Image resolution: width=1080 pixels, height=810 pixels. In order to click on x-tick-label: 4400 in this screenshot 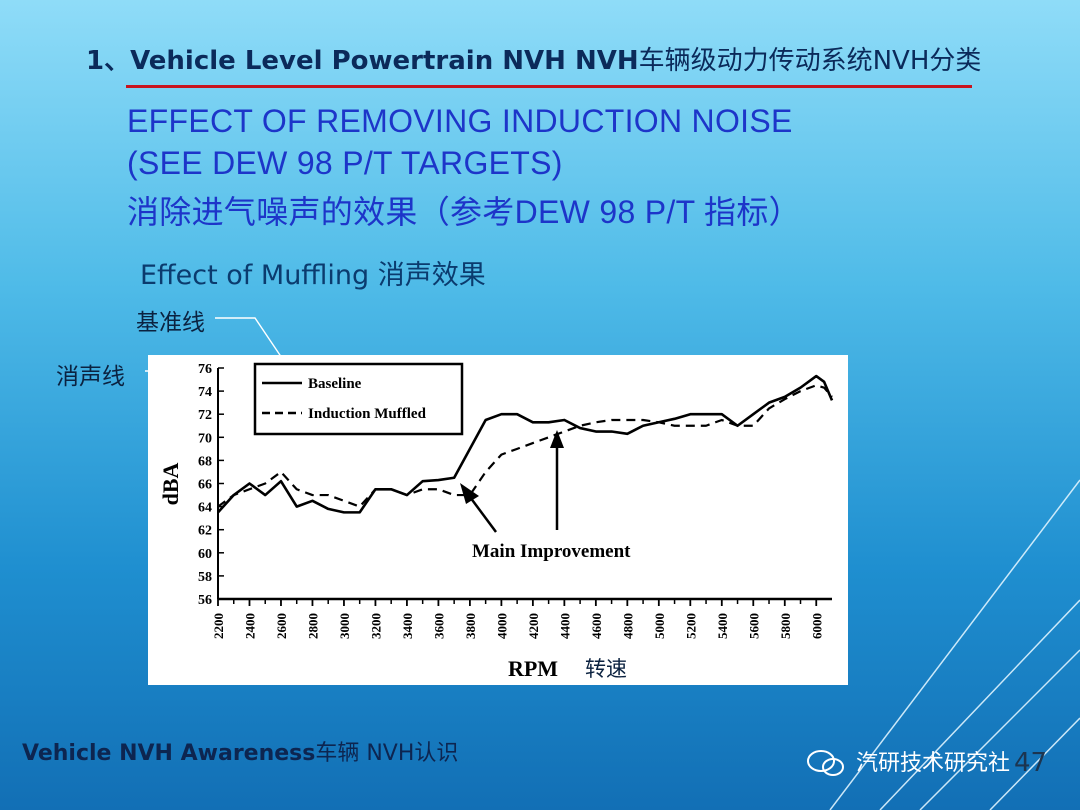, I will do `click(564, 626)`.